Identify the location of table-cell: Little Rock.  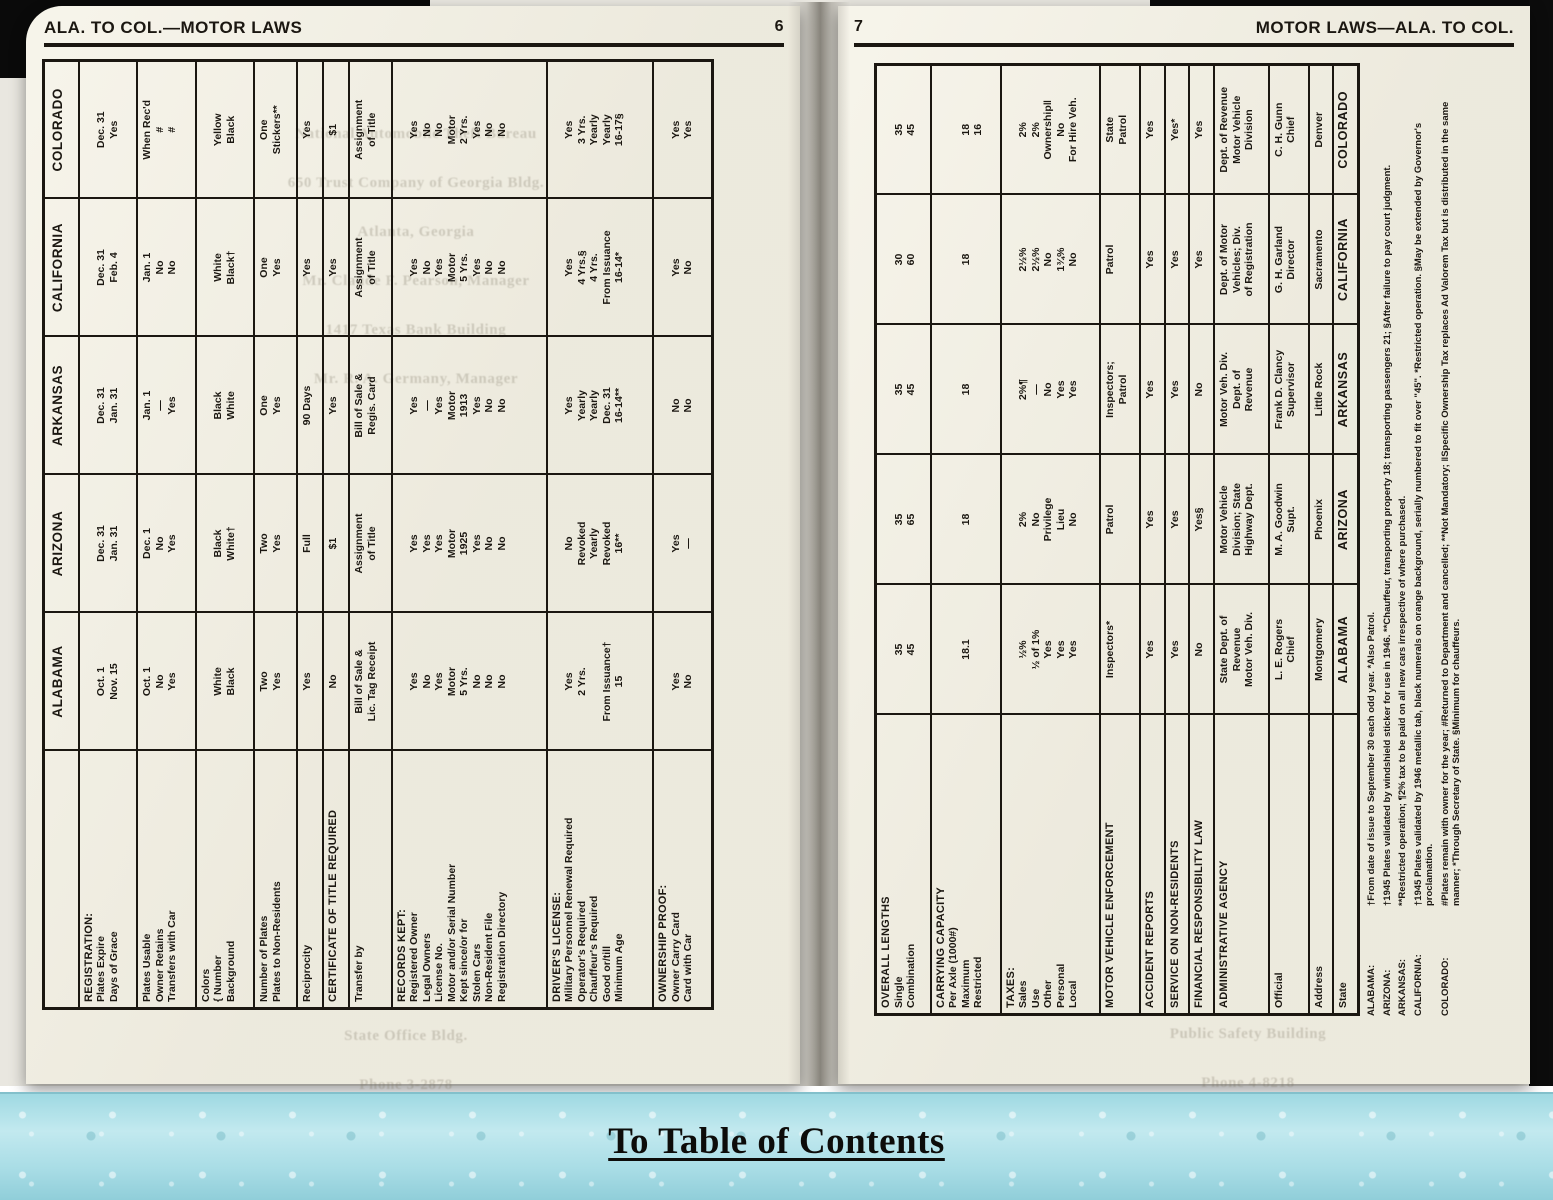
(1321, 389).